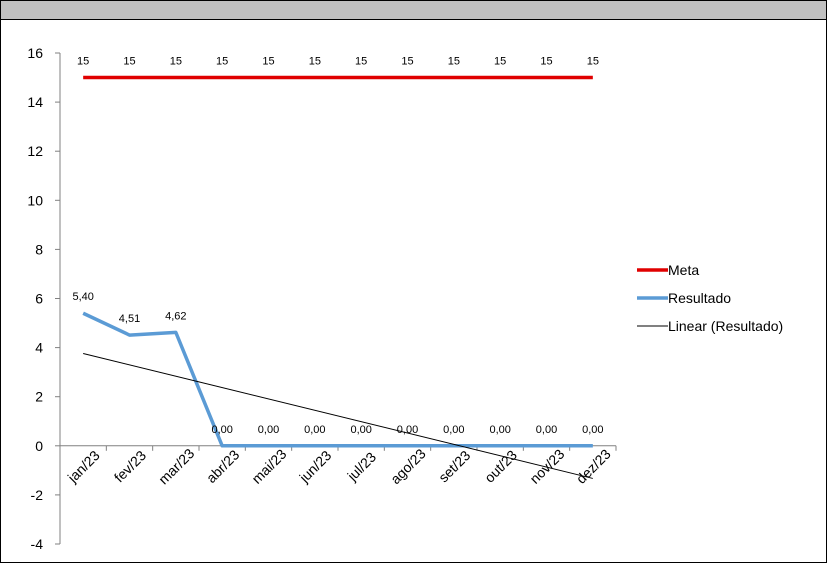  I want to click on data-label: 4,62, so click(175, 316).